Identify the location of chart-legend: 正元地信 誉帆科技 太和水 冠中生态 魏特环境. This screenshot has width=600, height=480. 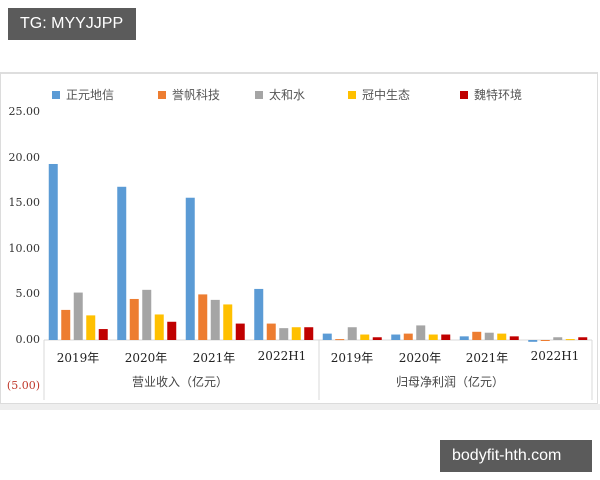
(300, 95).